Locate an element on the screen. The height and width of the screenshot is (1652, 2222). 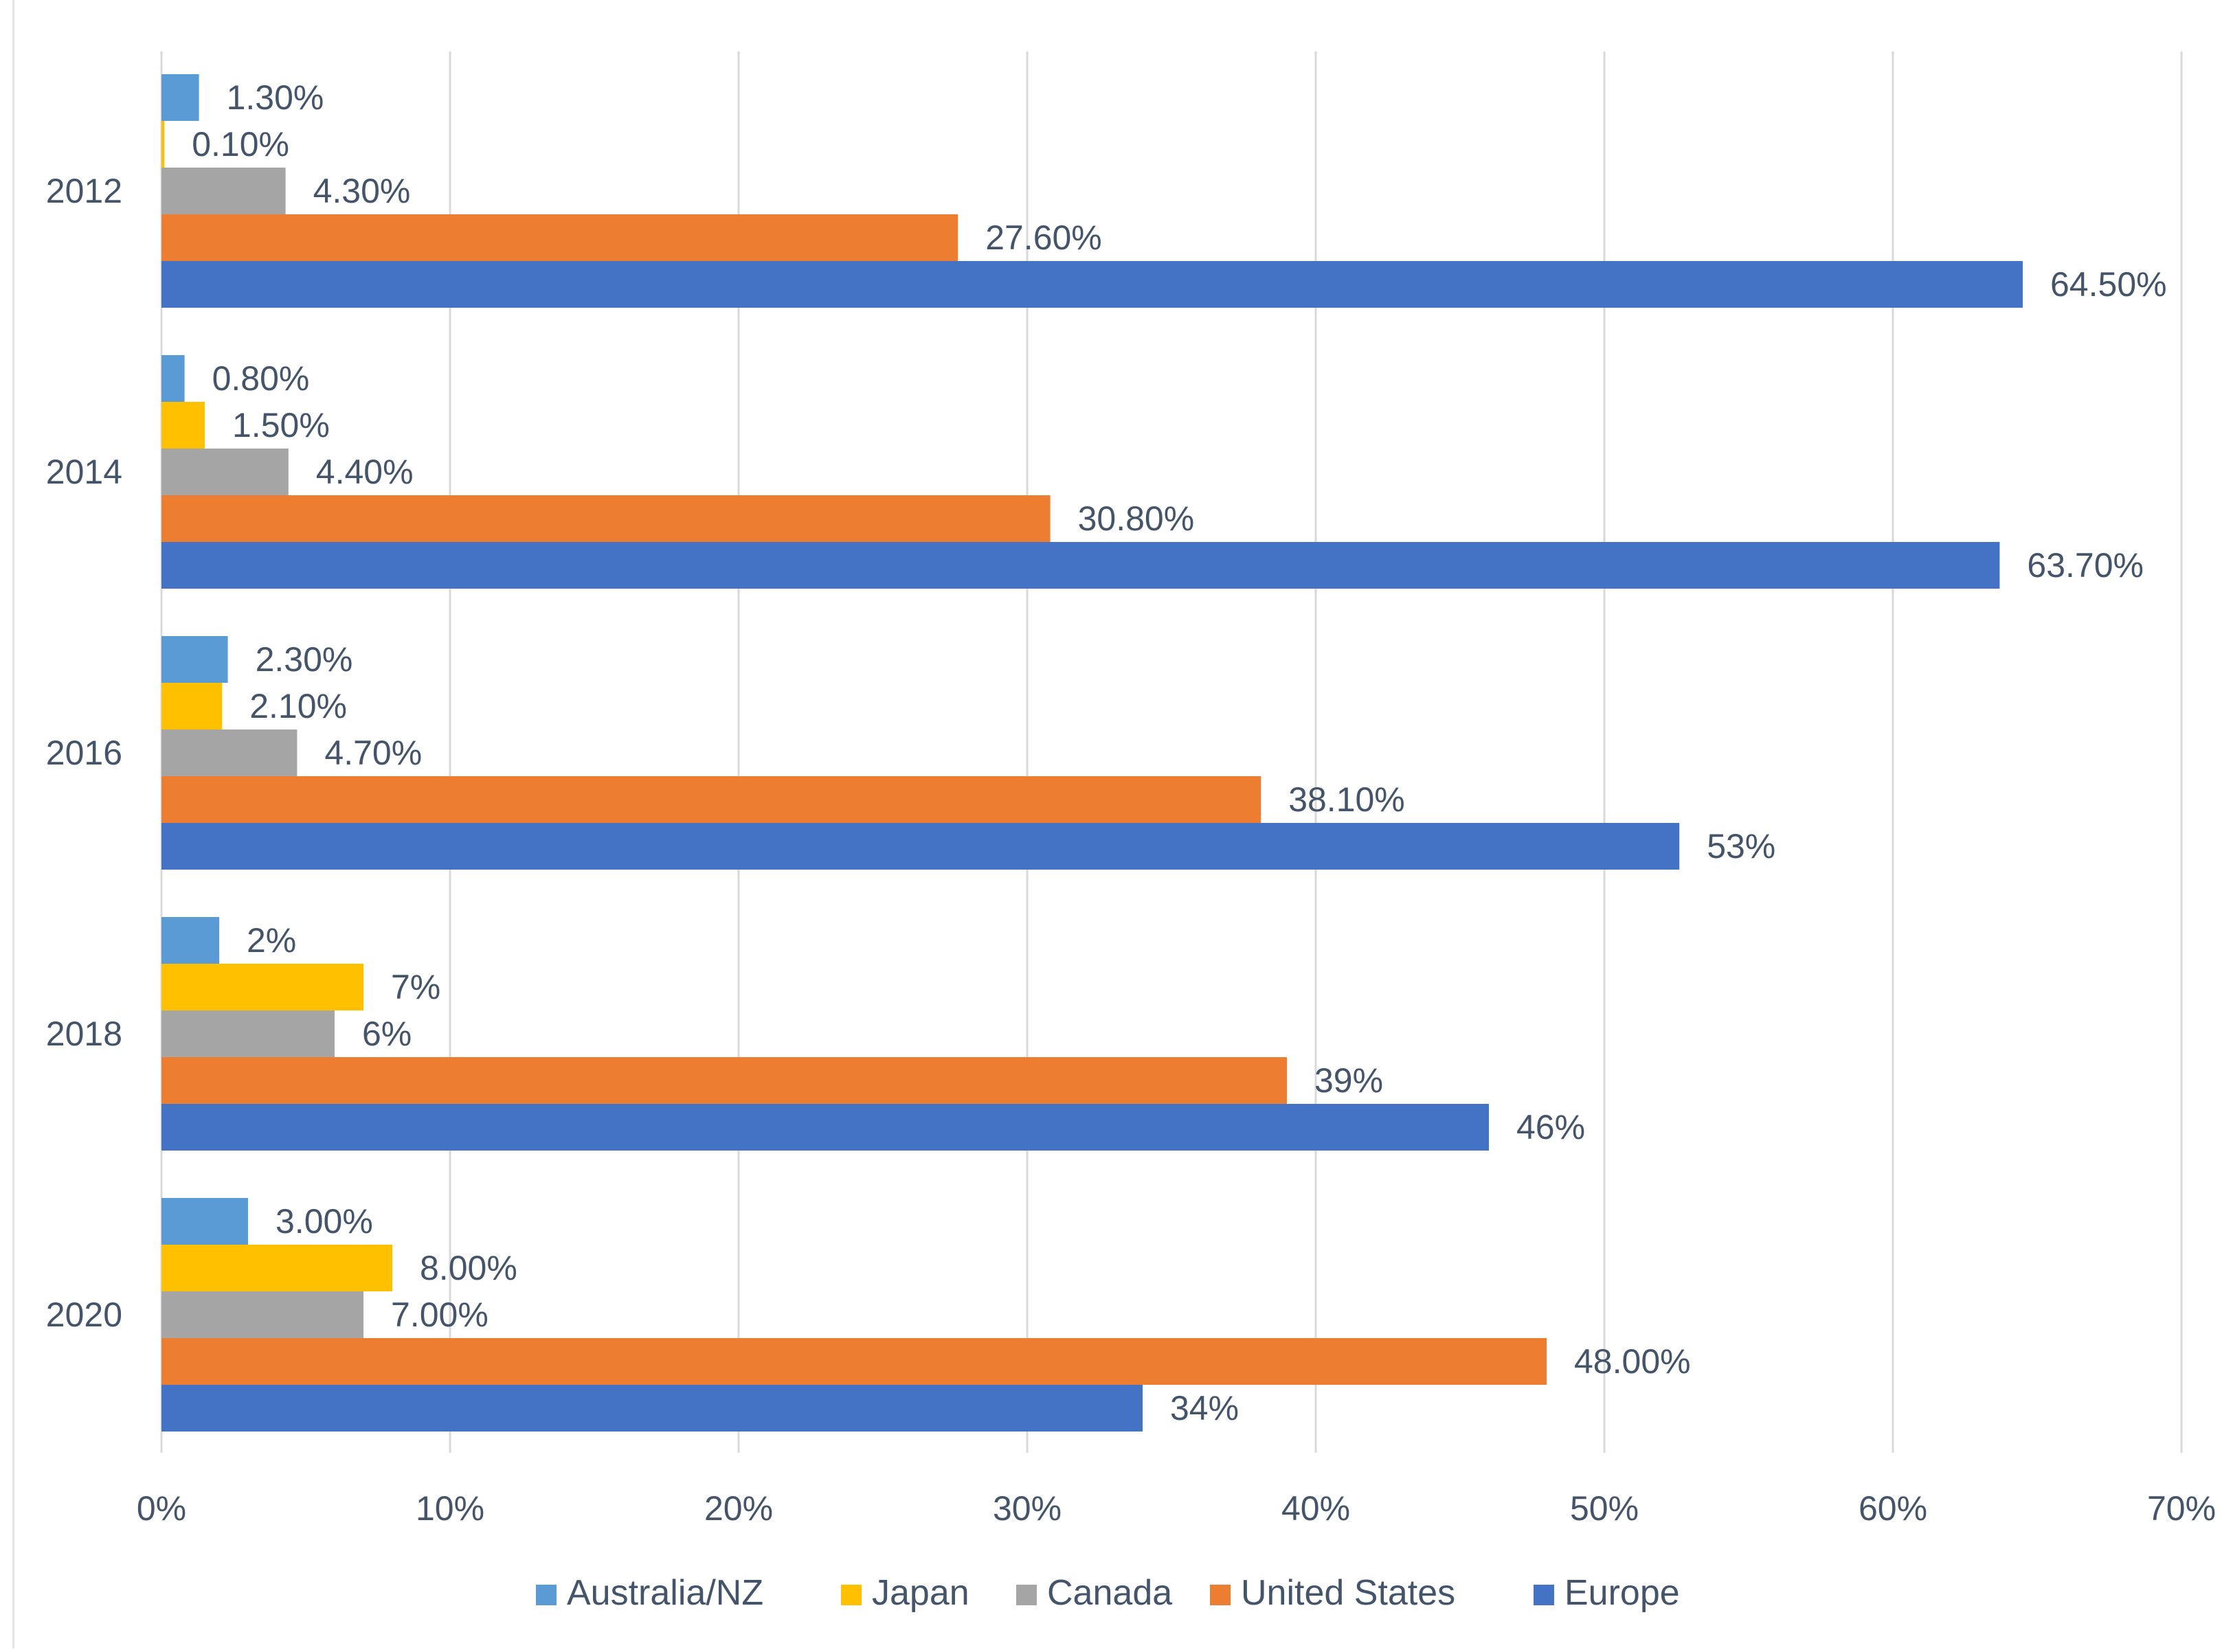
data-label: 27.60% is located at coordinates (1043, 237).